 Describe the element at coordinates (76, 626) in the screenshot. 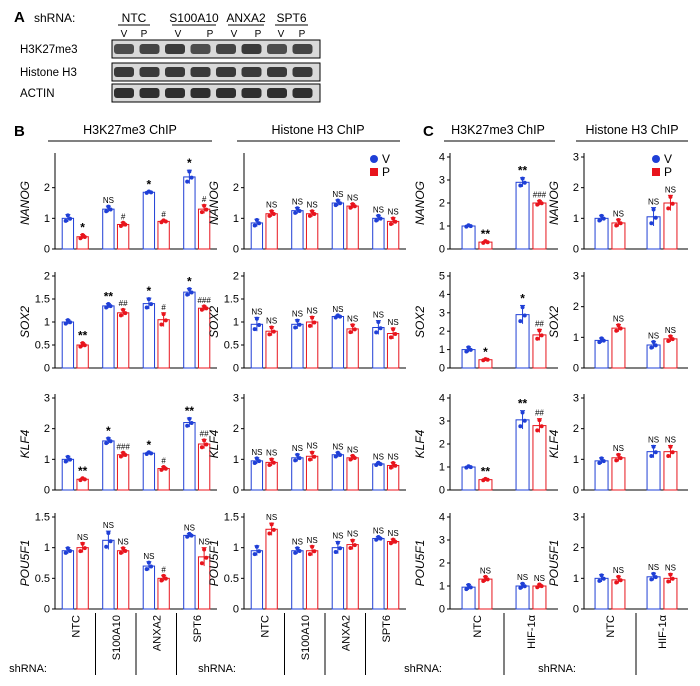

I see `x-category-label: NTC` at that location.